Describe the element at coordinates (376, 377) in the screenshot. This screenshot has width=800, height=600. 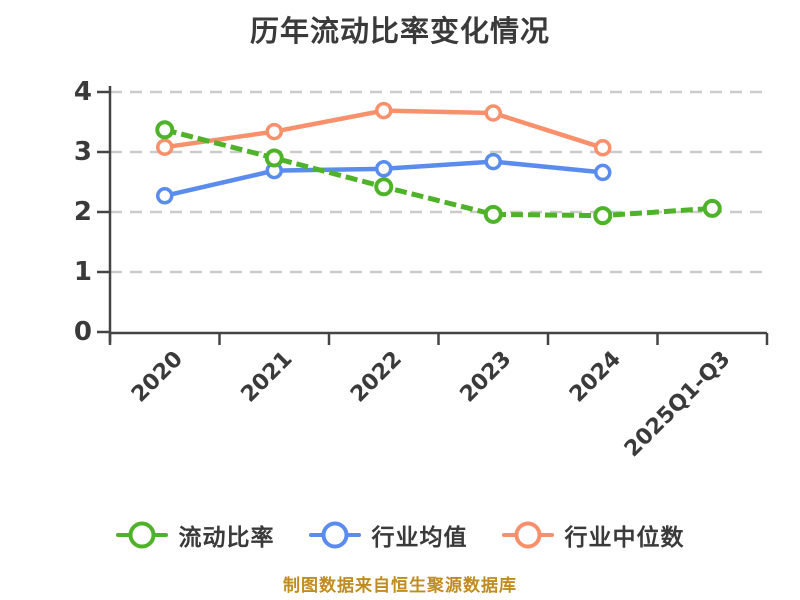
I see `svg-text: 2022` at that location.